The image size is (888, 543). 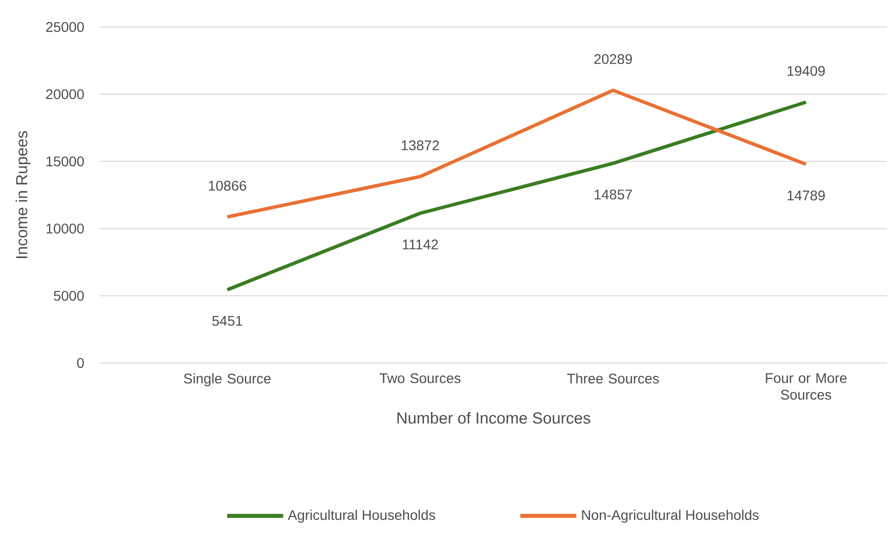 What do you see at coordinates (362, 516) in the screenshot?
I see `legend-label: Agricultural Households` at bounding box center [362, 516].